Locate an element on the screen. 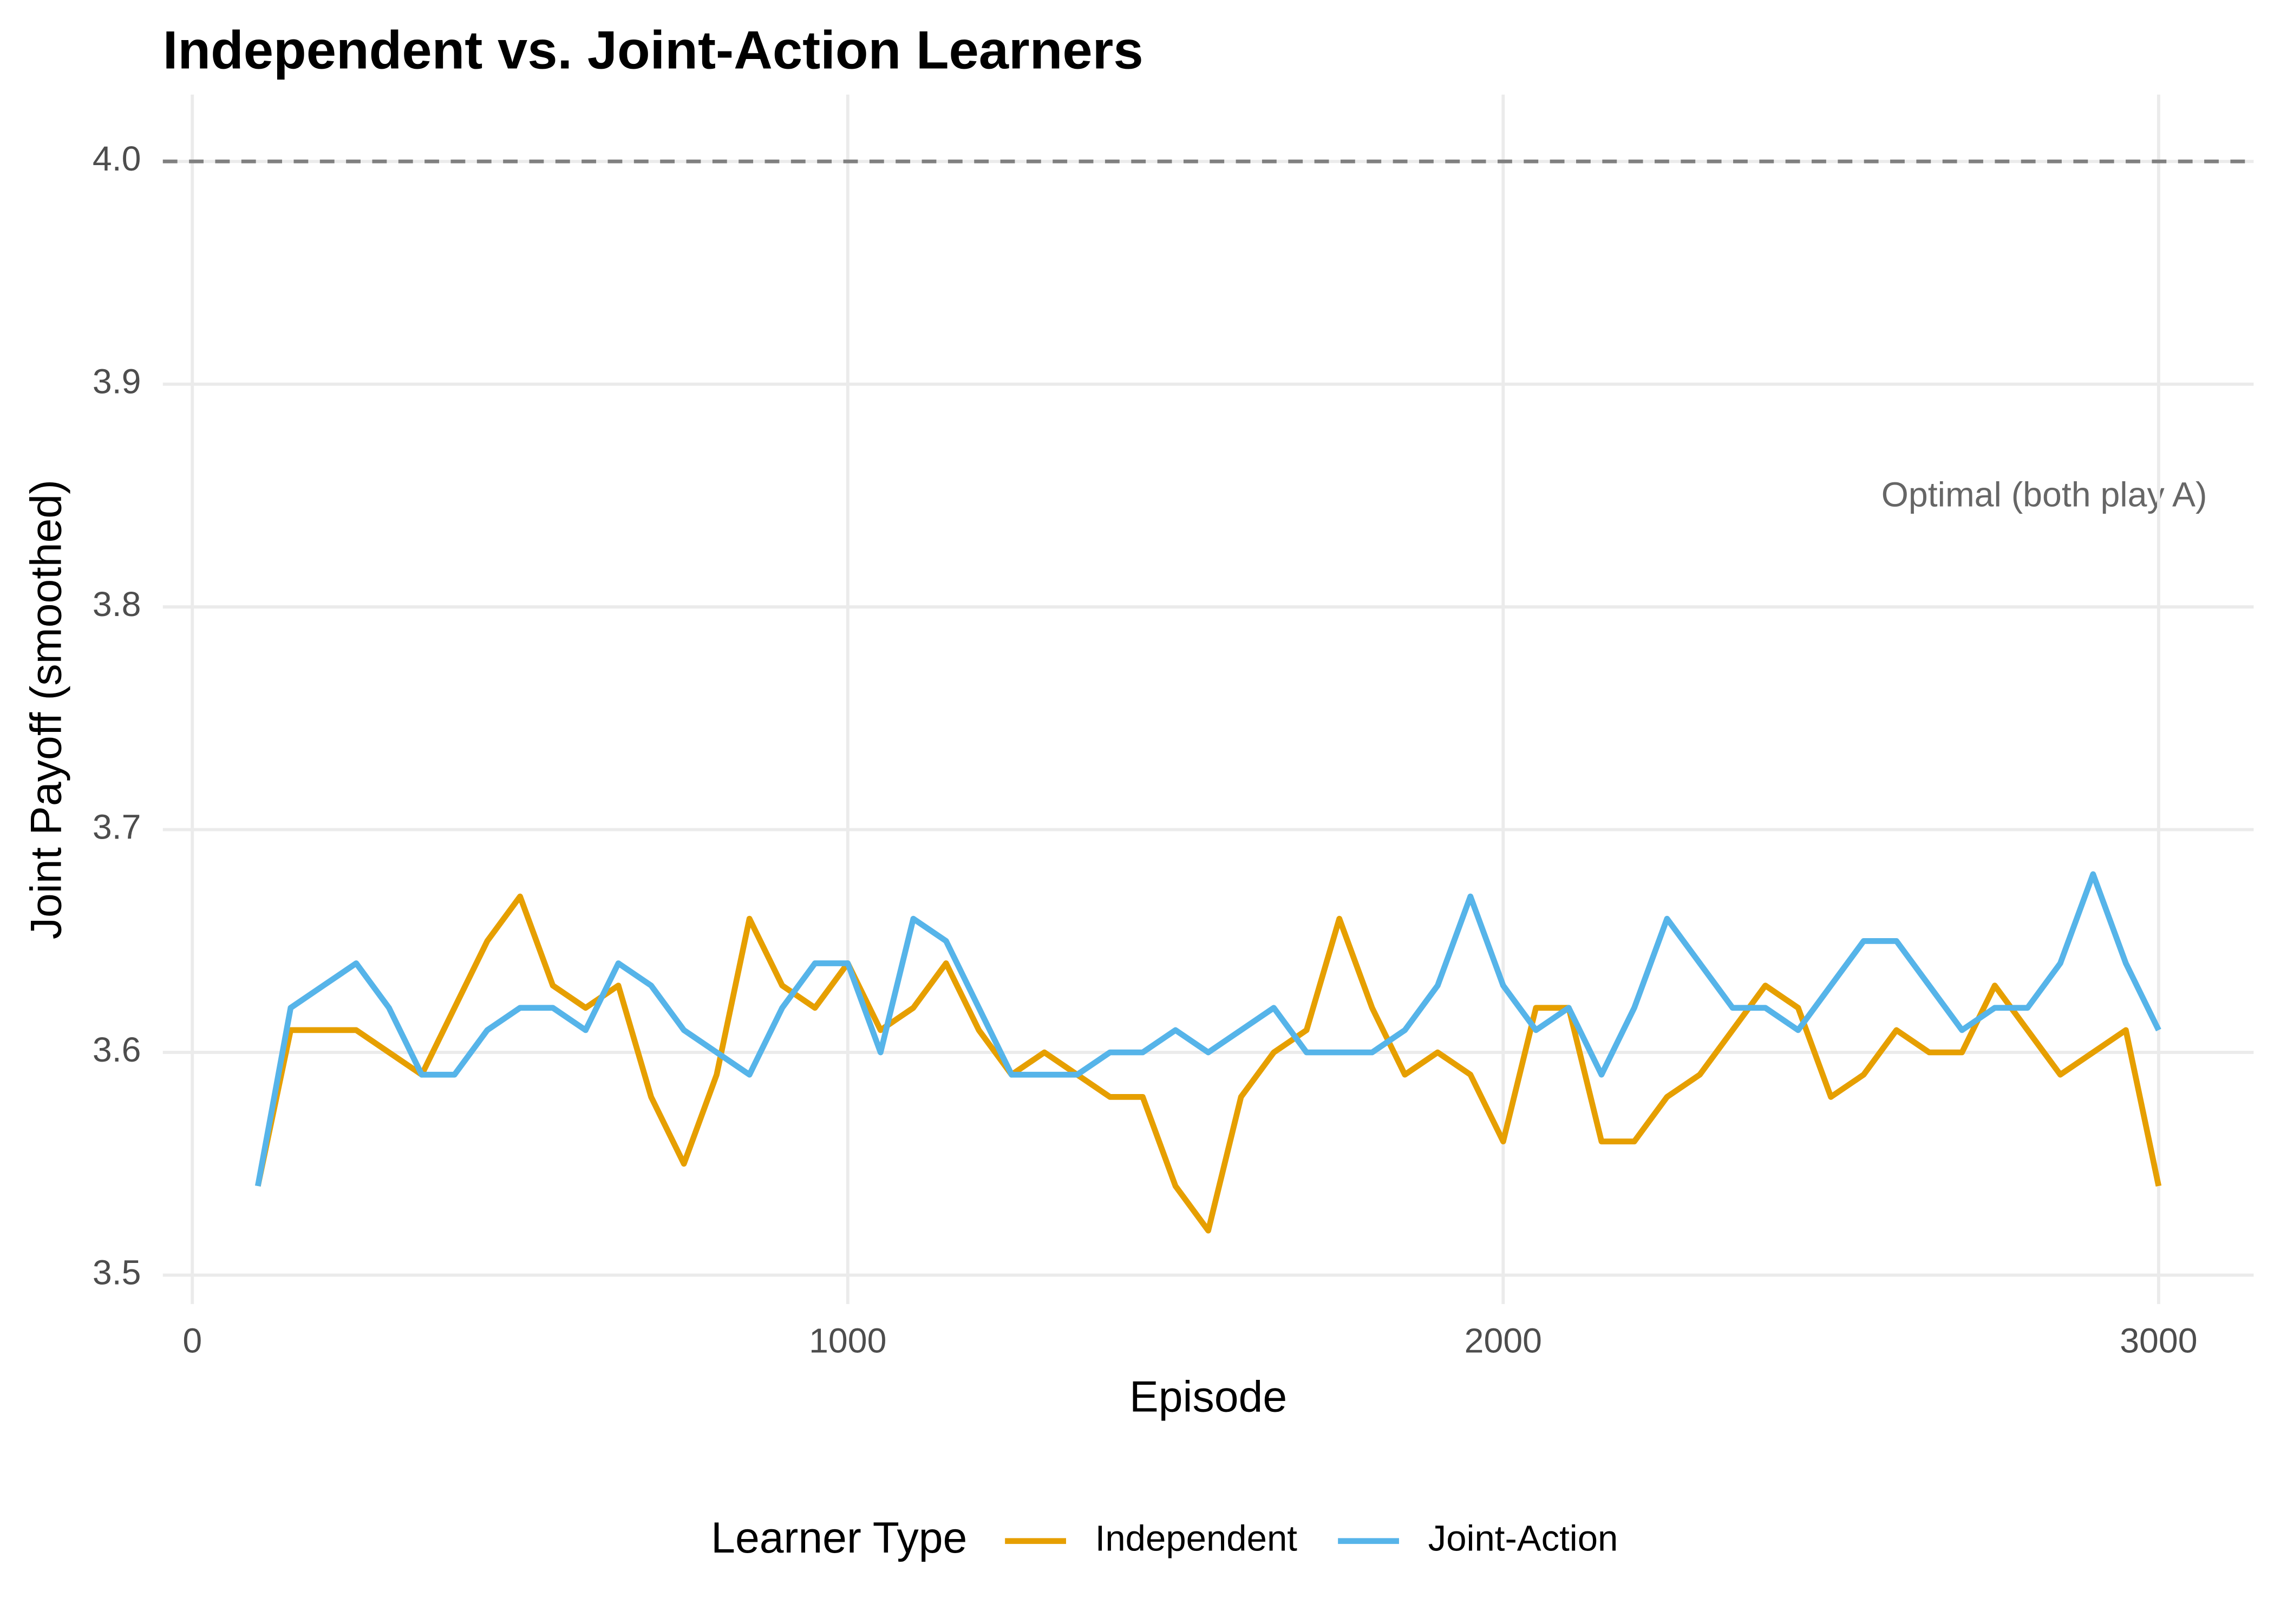 This screenshot has height=1624, width=2274. y-tick-label: 3.8 is located at coordinates (117, 604).